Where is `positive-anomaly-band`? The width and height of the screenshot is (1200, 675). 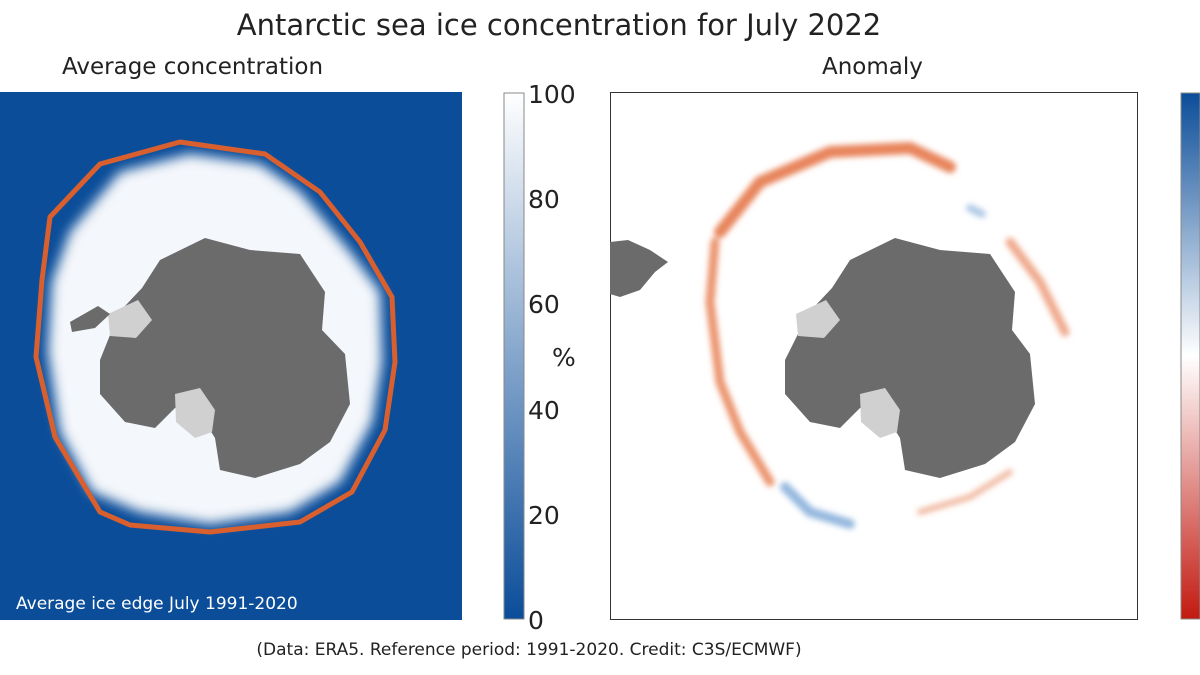 positive-anomaly-band is located at coordinates (883, 366).